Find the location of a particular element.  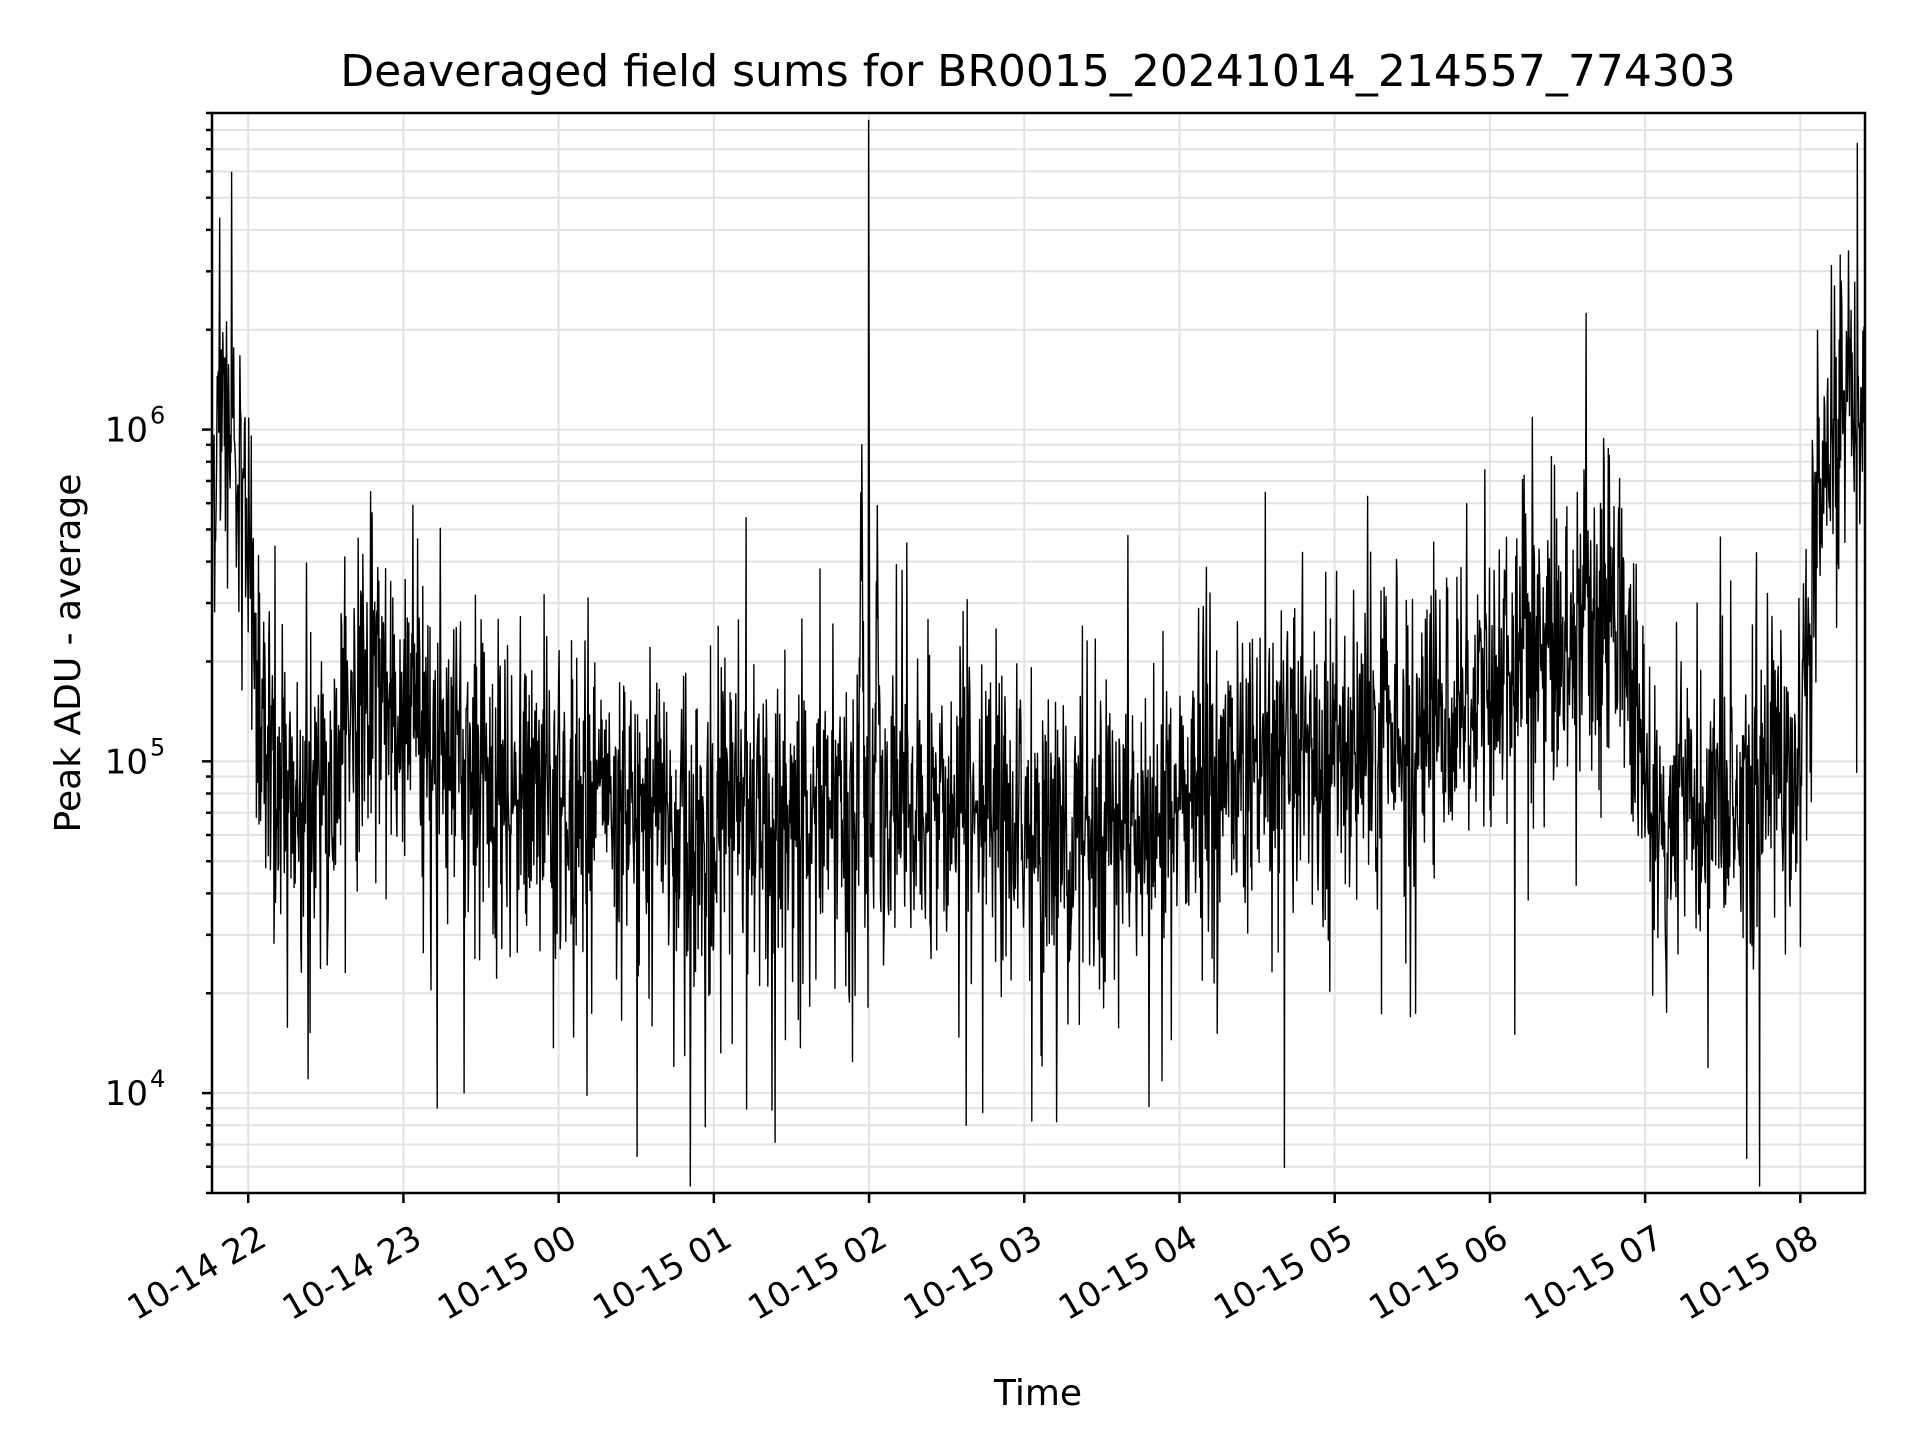

x-tick-label: 10-15 08 is located at coordinates (1749, 1273).